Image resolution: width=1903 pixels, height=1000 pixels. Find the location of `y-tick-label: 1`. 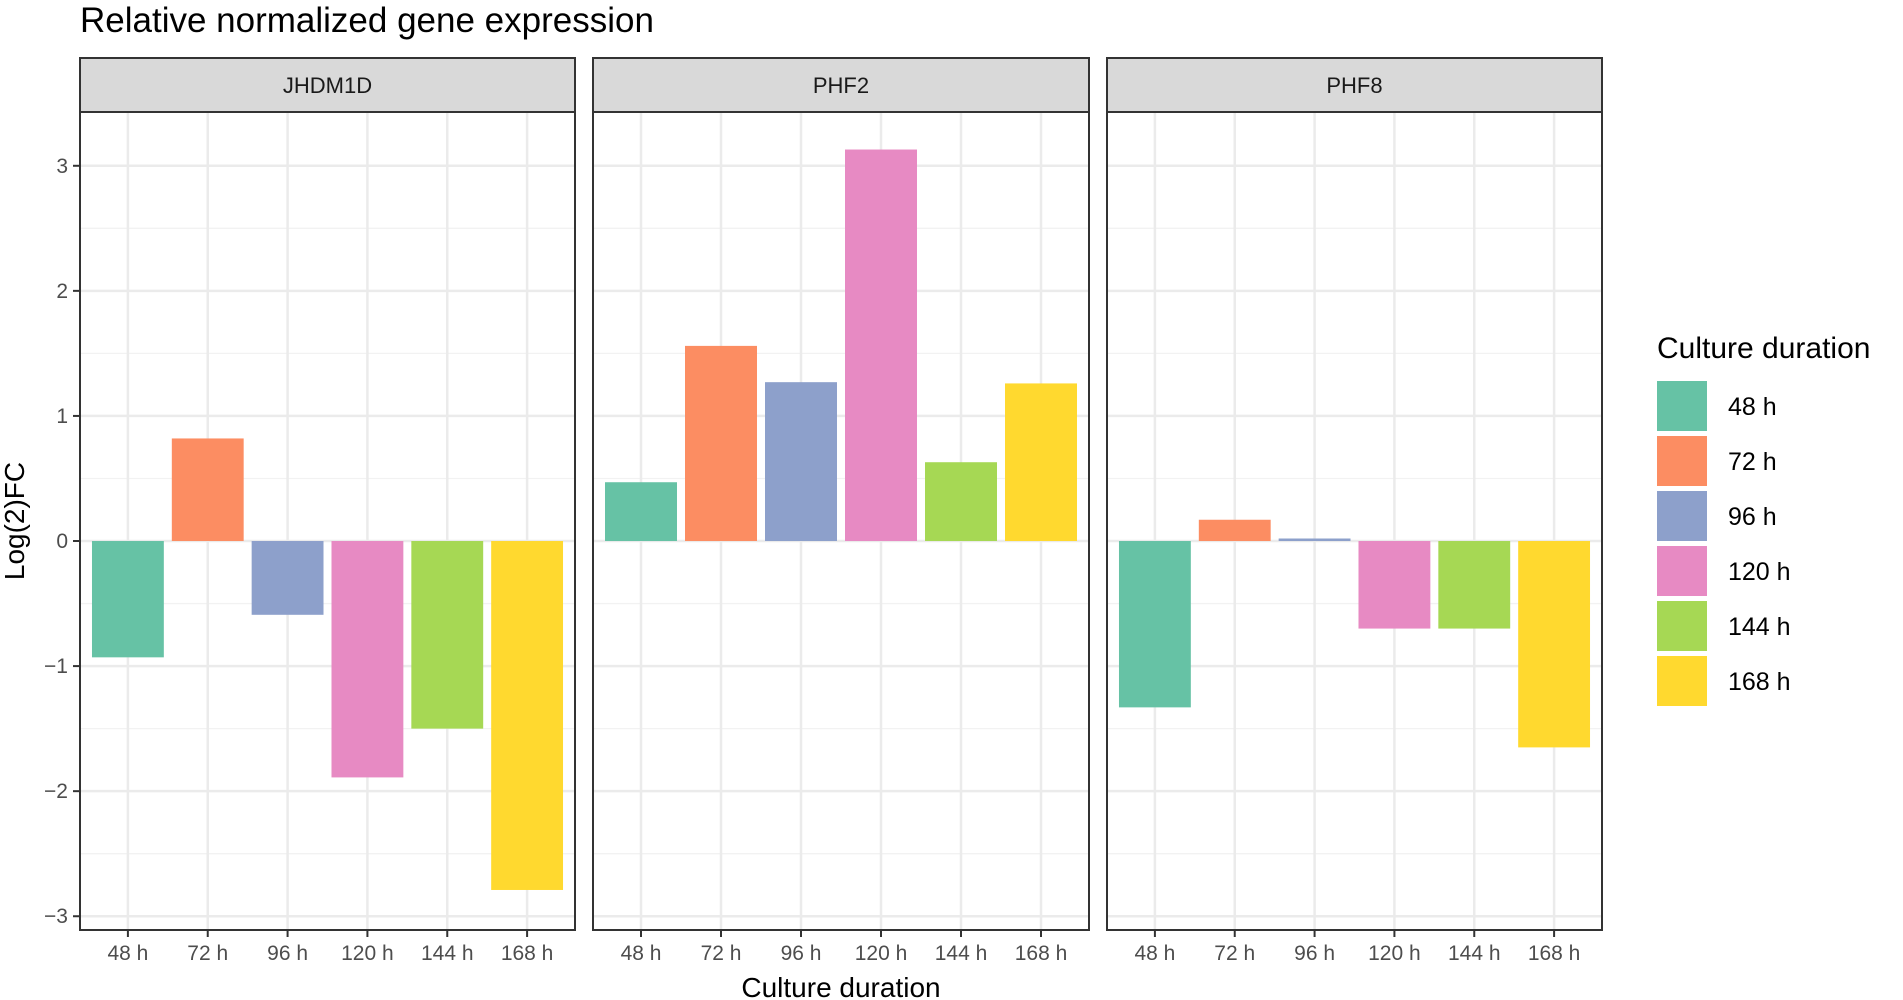

y-tick-label: 1 is located at coordinates (62, 416).